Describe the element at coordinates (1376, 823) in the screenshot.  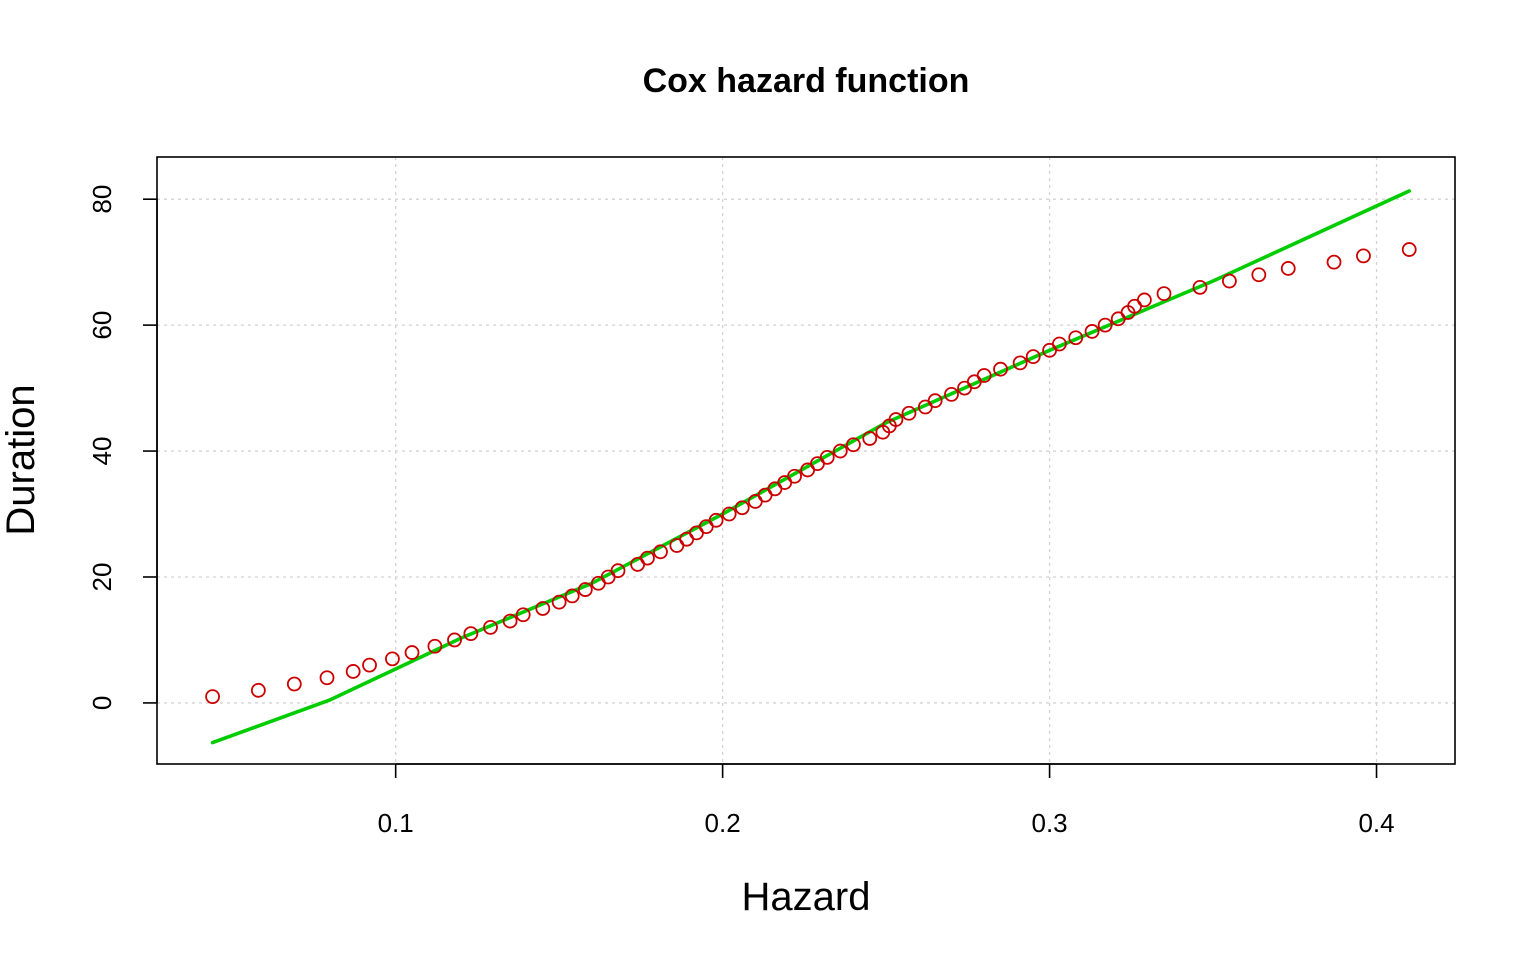
I see `x-tick-label: 0.4` at that location.